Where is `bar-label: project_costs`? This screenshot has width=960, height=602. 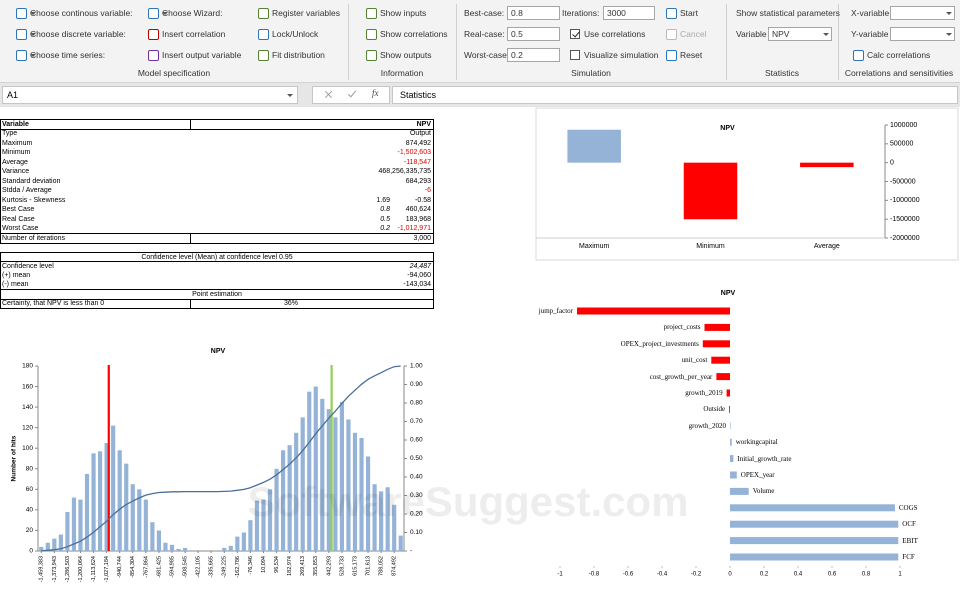
bar-label: project_costs is located at coordinates (682, 327).